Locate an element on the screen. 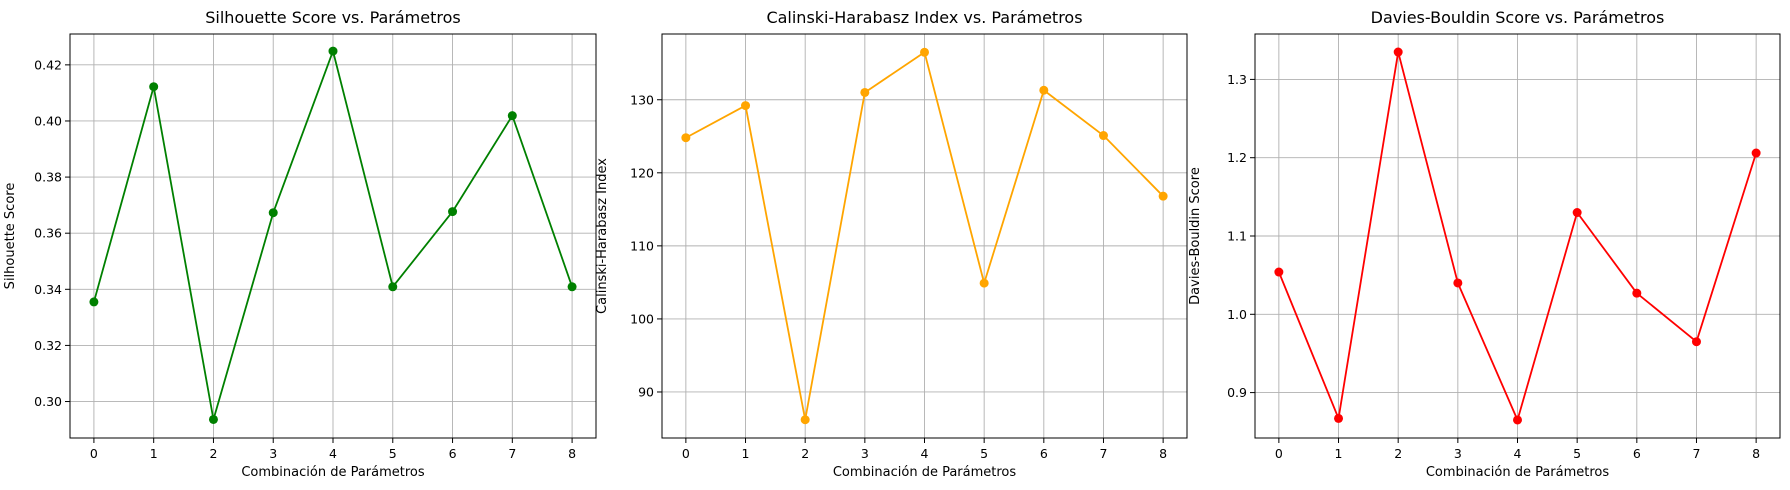  y-tick-label: 130 is located at coordinates (642, 99).